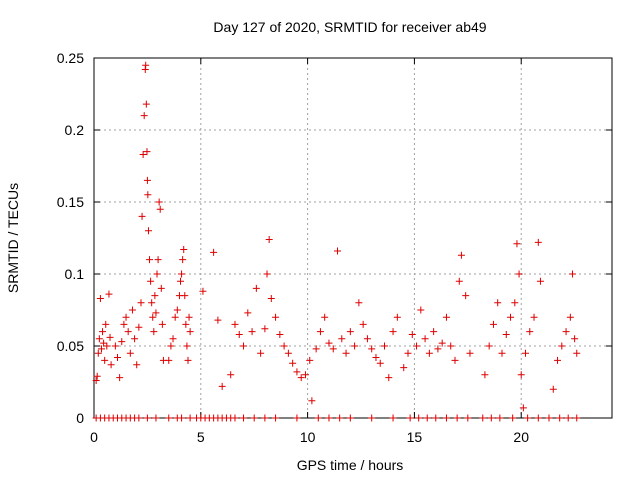  I want to click on y-tick-label: 0.15, so click(70, 202).